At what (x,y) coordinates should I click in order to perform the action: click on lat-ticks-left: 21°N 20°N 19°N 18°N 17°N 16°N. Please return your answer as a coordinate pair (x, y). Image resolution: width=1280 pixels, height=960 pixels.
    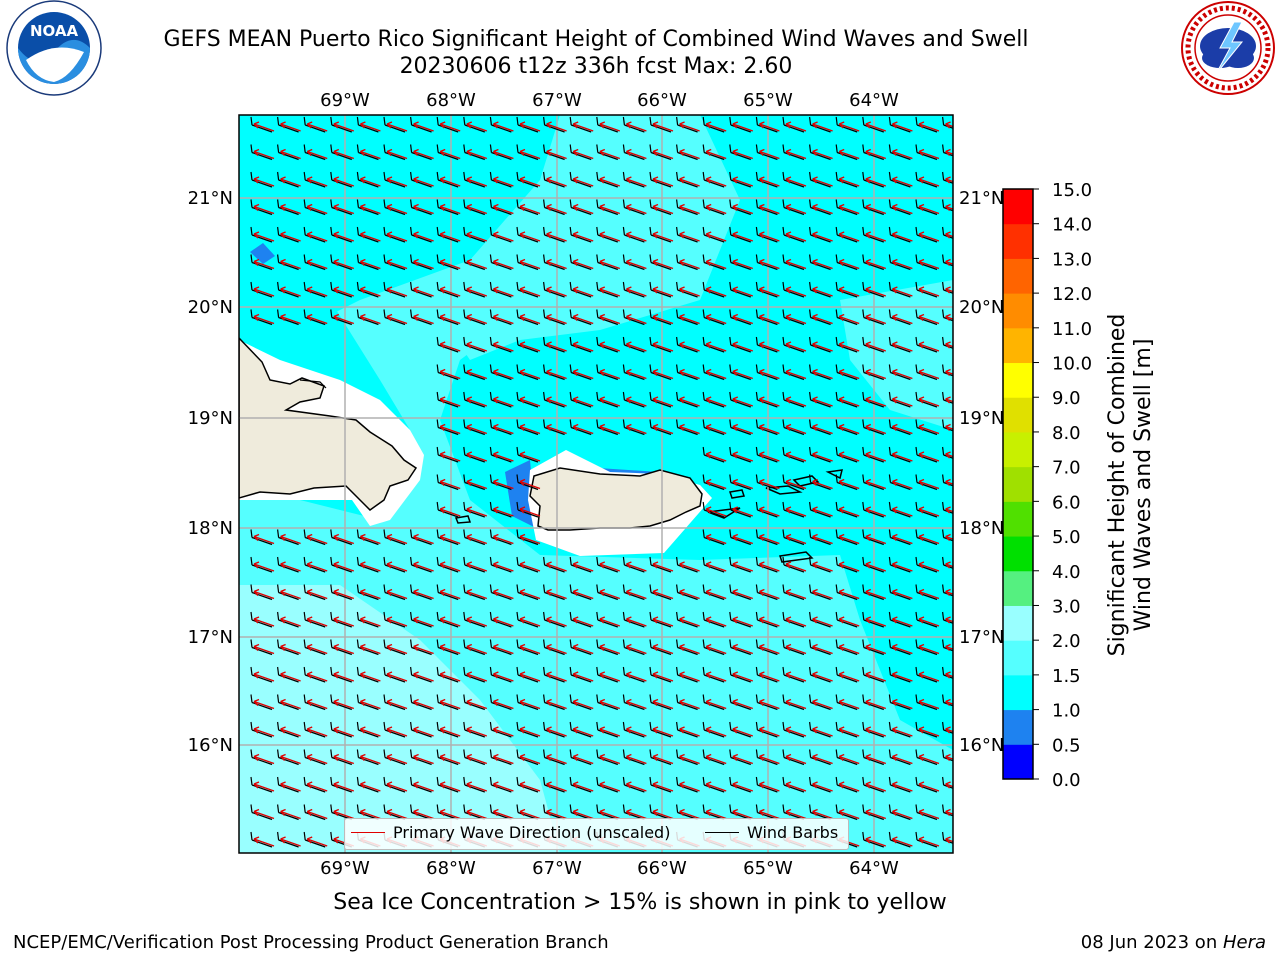
    Looking at the image, I should click on (210, 472).